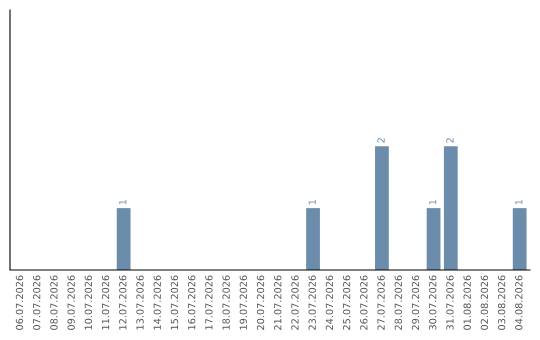 This screenshot has height=340, width=540. Describe the element at coordinates (502, 302) in the screenshot. I see `x-tick-label: 03.08.2026` at that location.